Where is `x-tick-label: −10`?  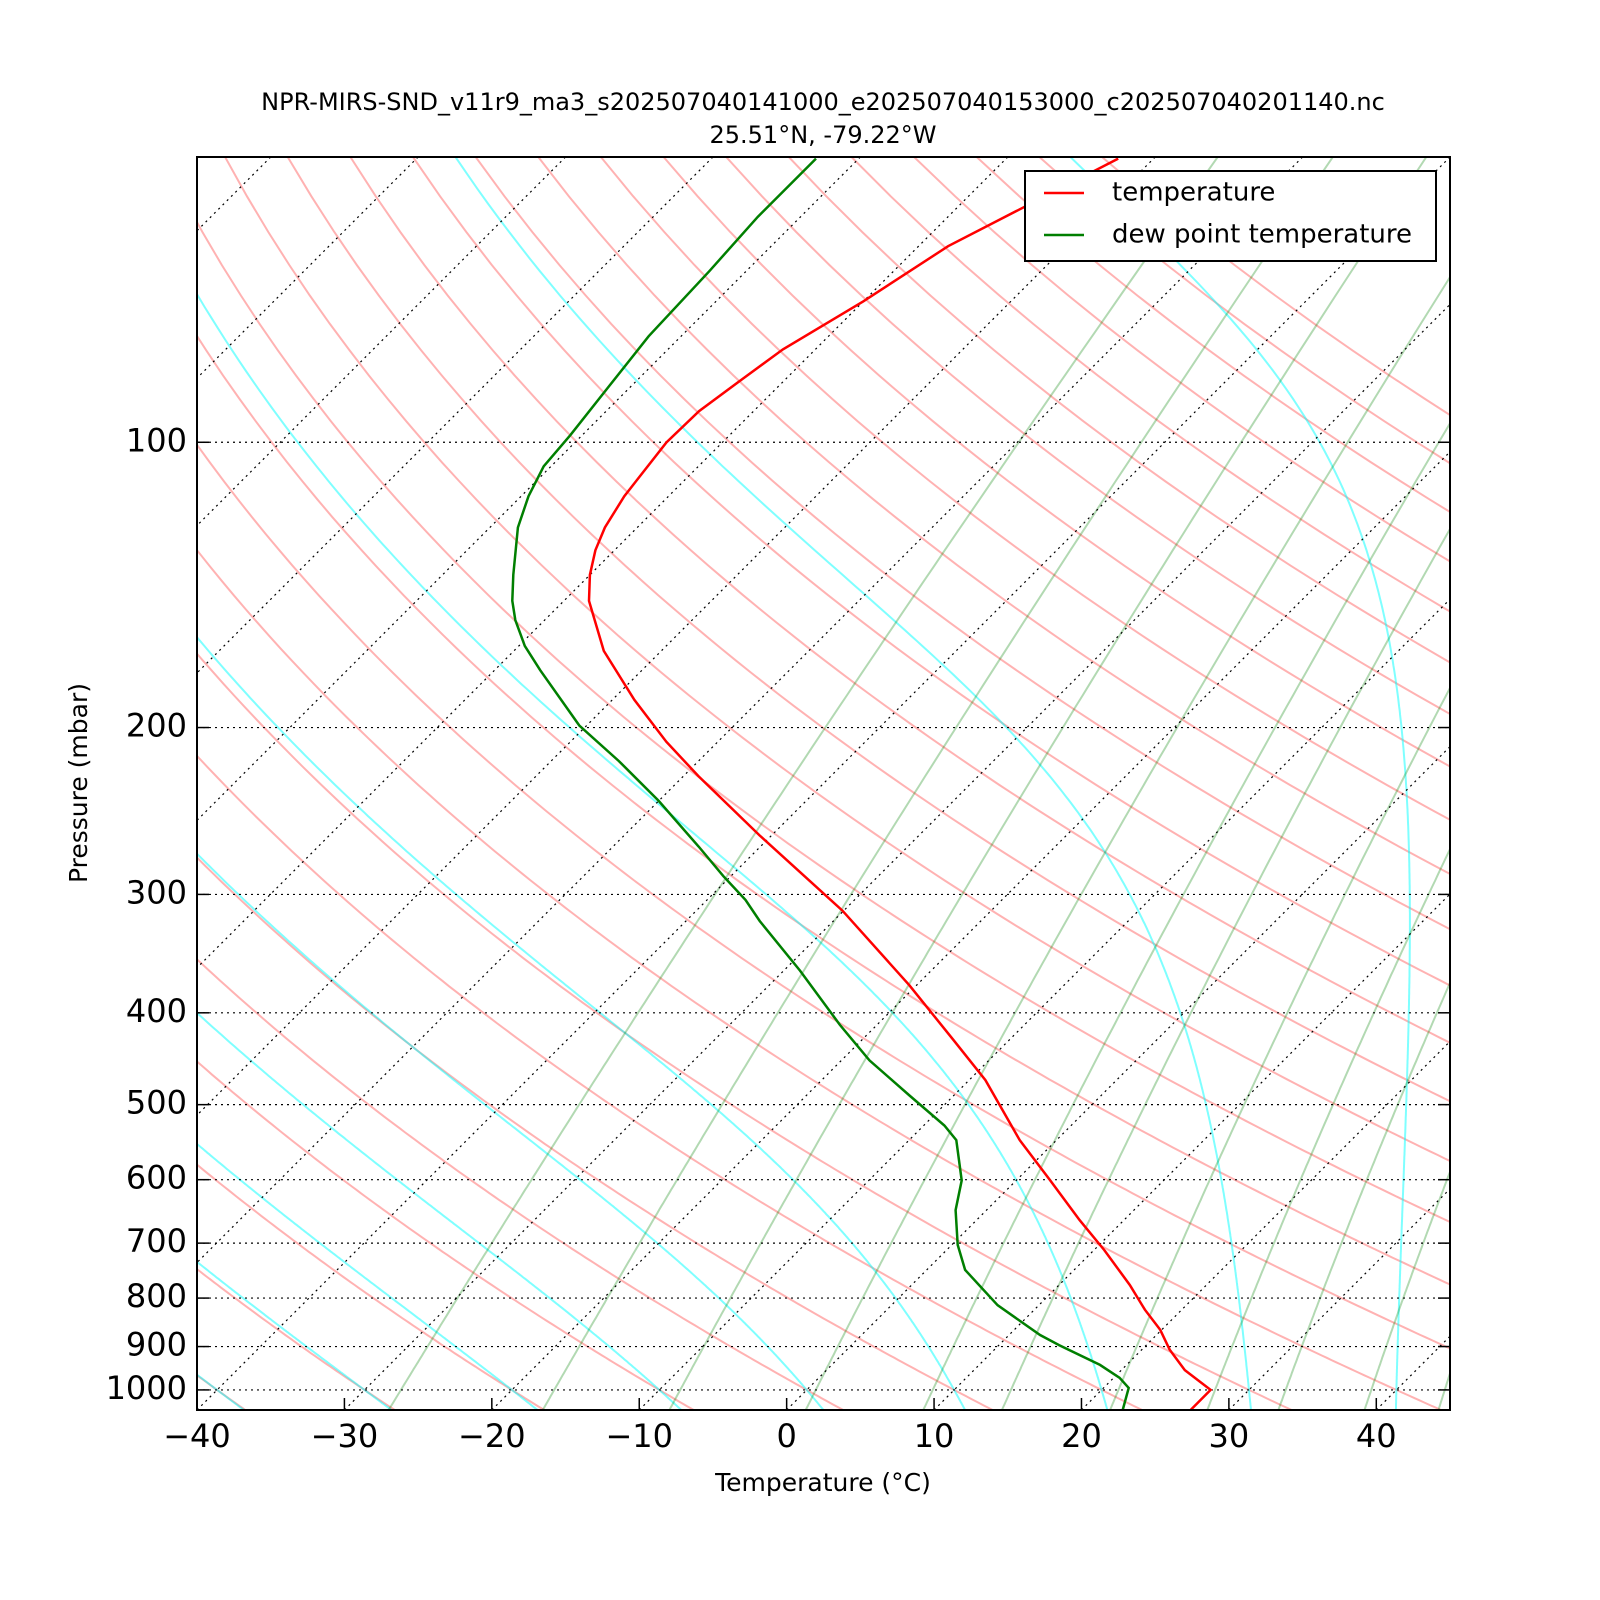
x-tick-label: −10 is located at coordinates (639, 1436).